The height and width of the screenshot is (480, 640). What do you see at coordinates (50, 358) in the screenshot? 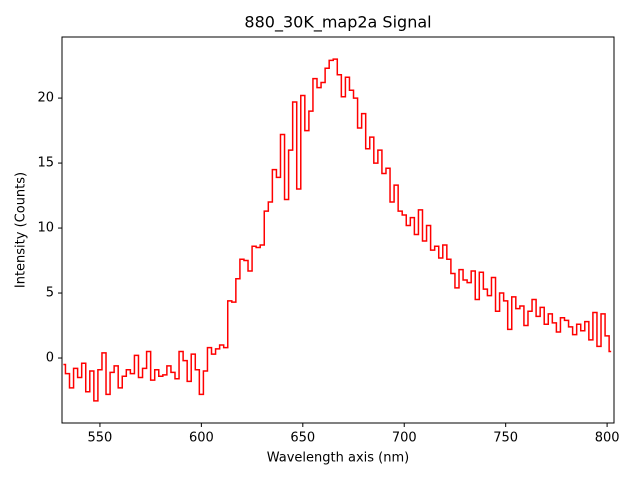
I see `y-tick-label: 0` at bounding box center [50, 358].